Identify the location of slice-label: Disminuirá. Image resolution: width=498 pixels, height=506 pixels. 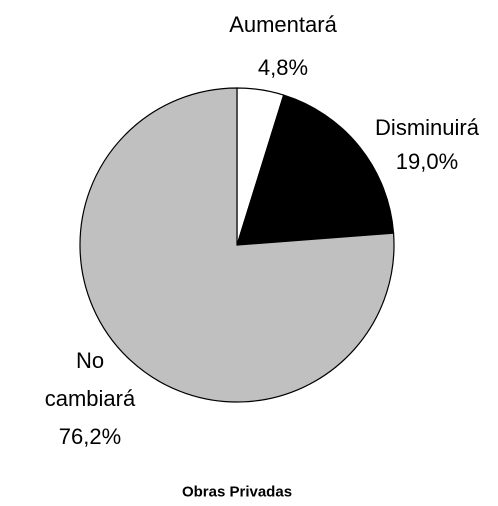
(427, 127).